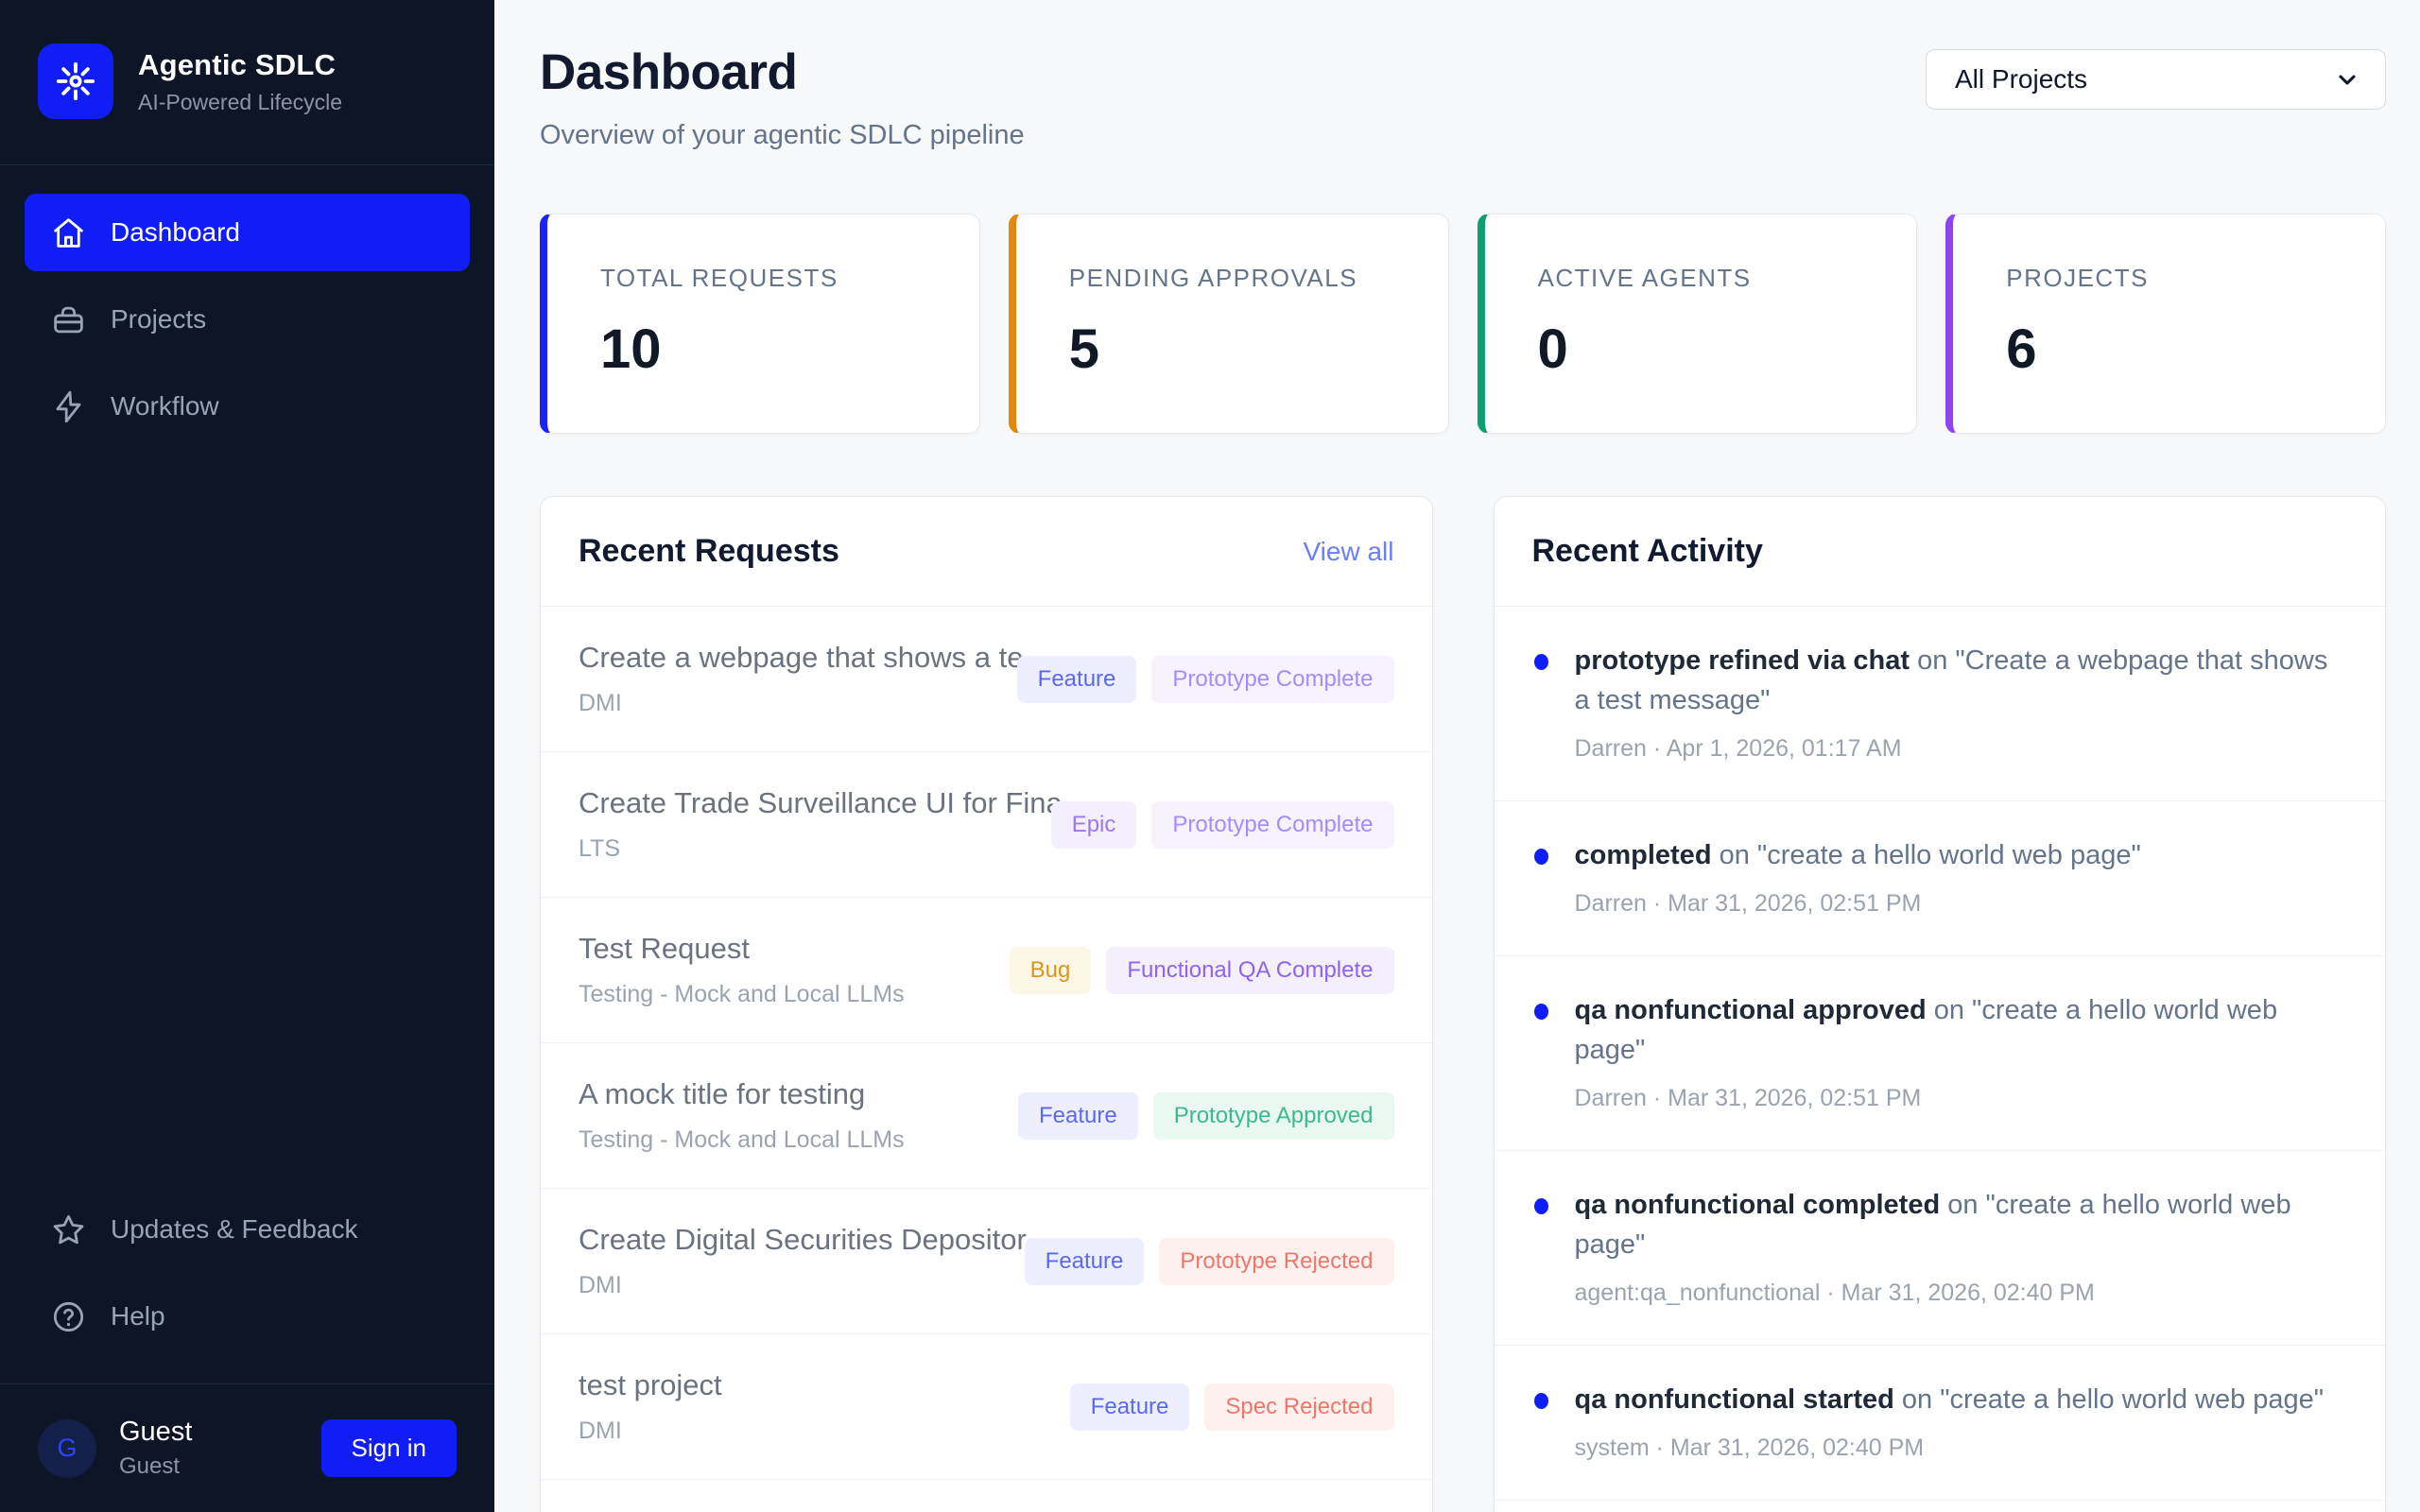 Image resolution: width=2420 pixels, height=1512 pixels. I want to click on project-filter-select: All Projects, so click(2156, 79).